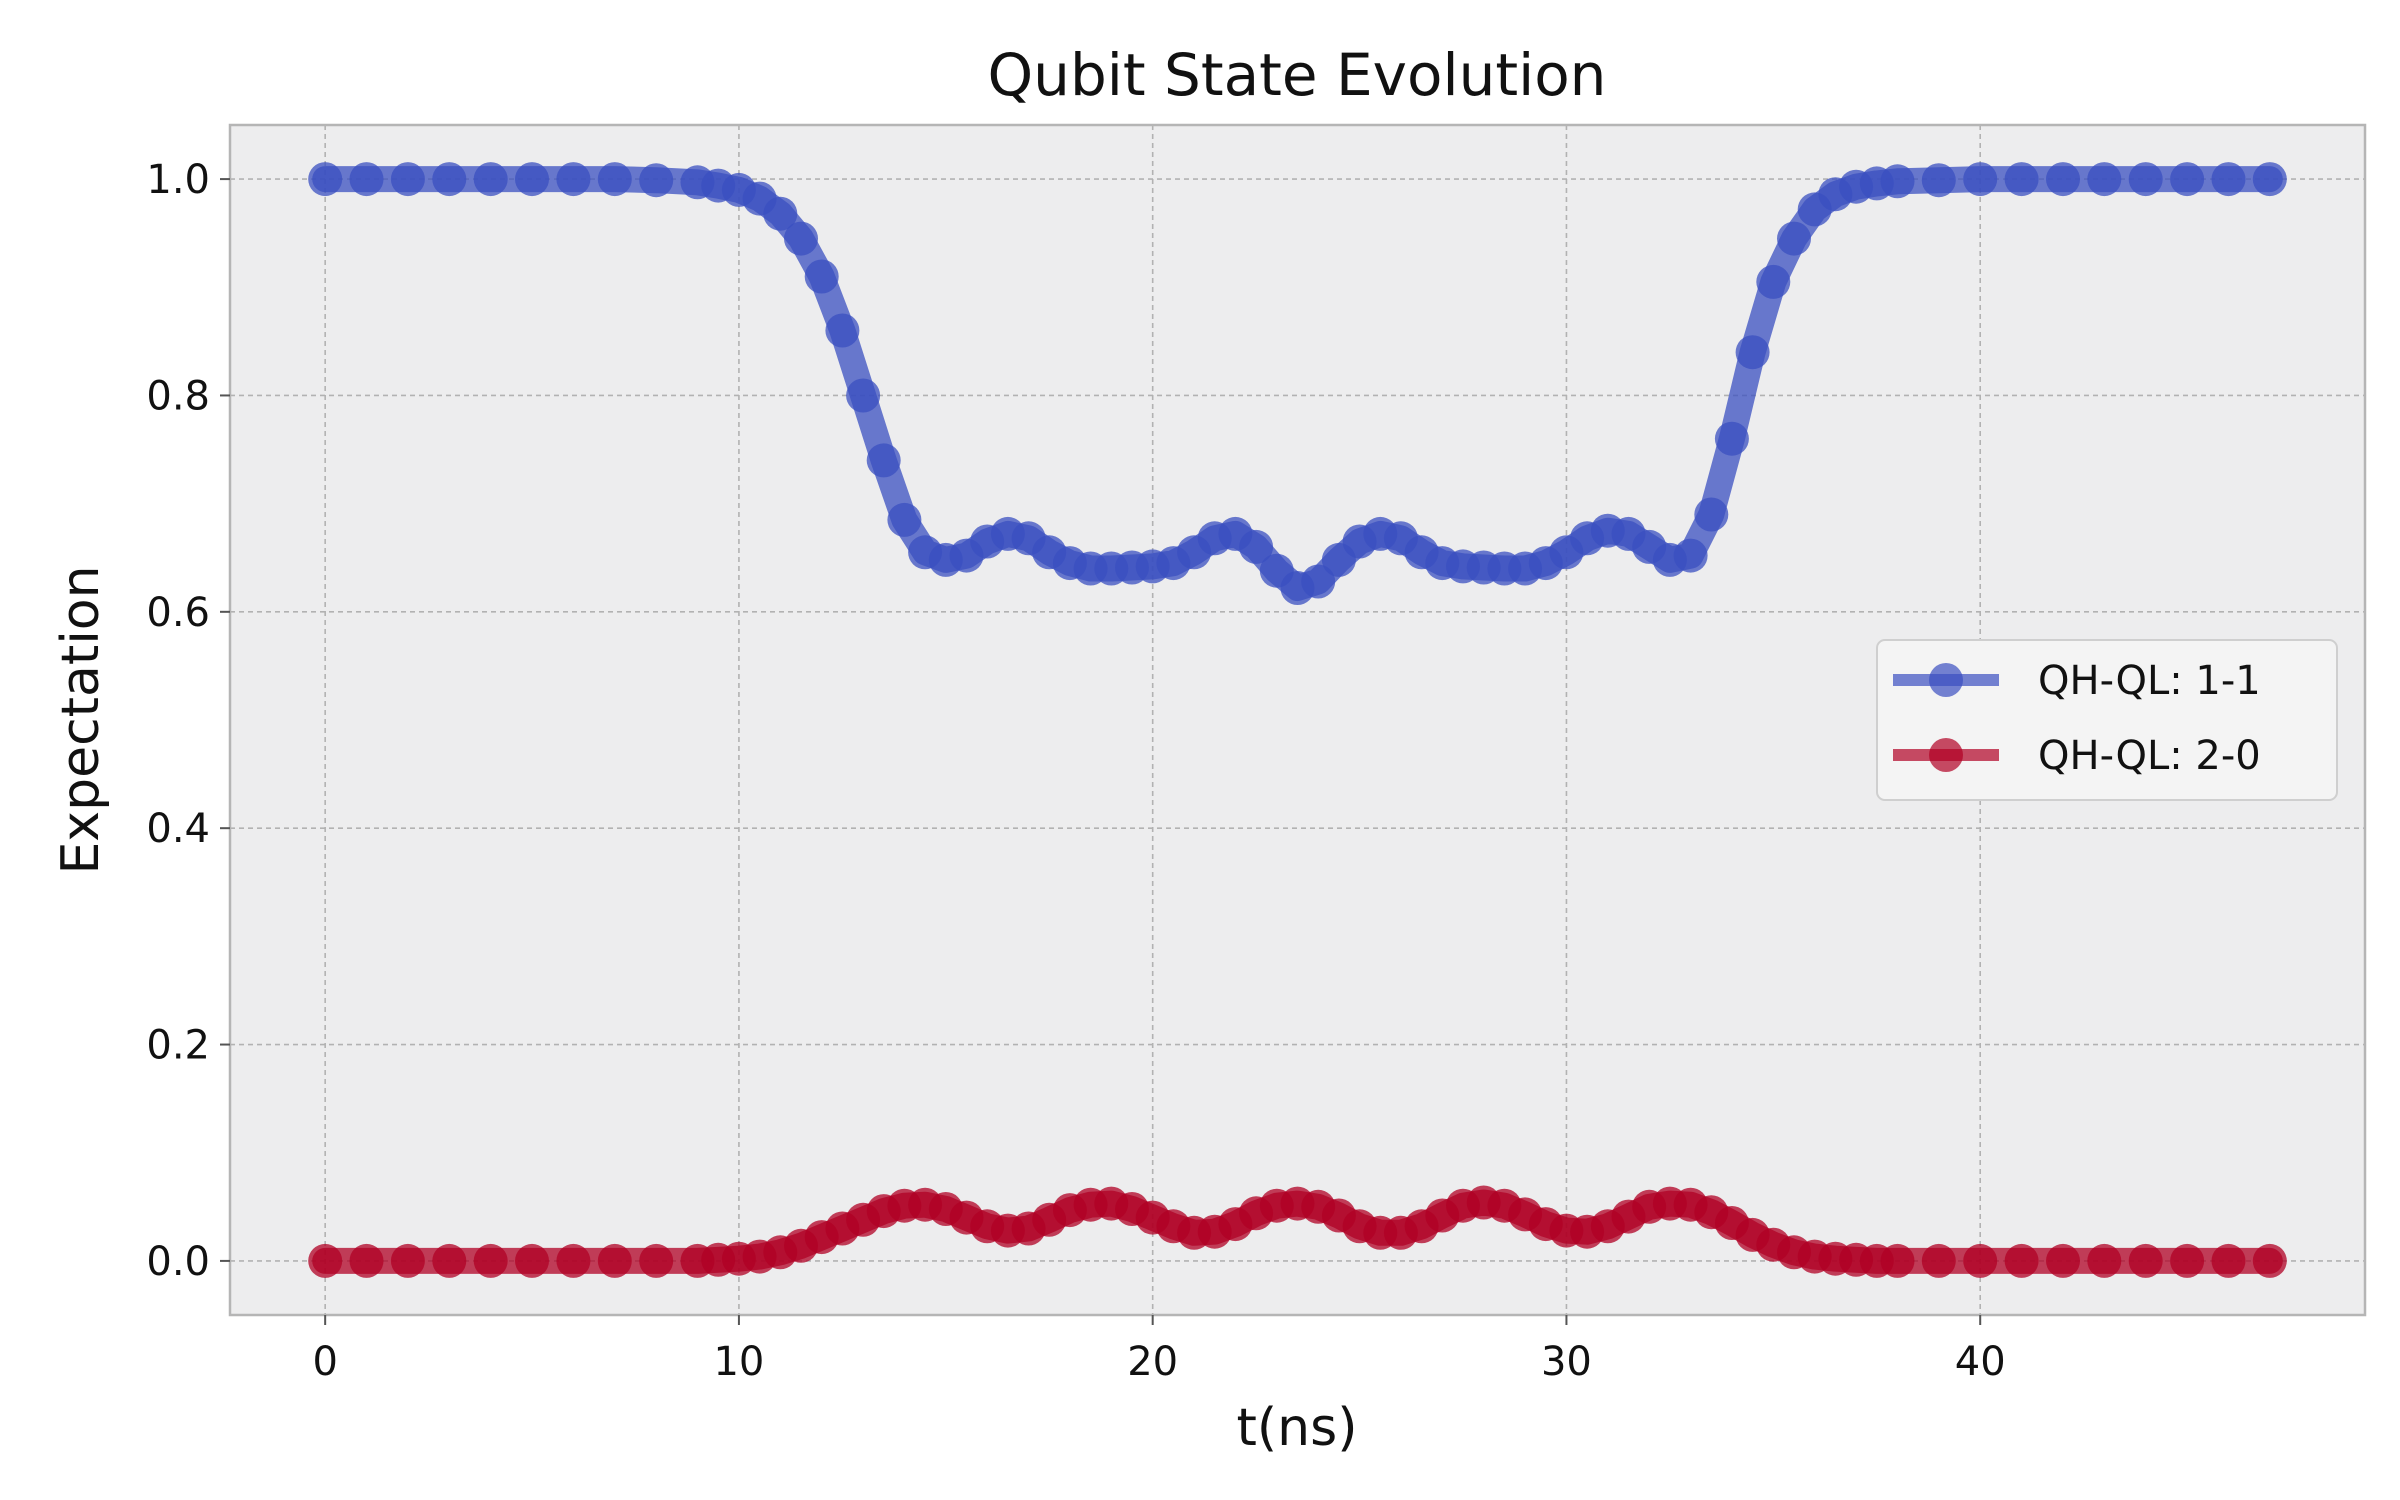 Image resolution: width=2400 pixels, height=1500 pixels. Describe the element at coordinates (1297, 75) in the screenshot. I see `chart-title: Qubit State Evolution` at that location.